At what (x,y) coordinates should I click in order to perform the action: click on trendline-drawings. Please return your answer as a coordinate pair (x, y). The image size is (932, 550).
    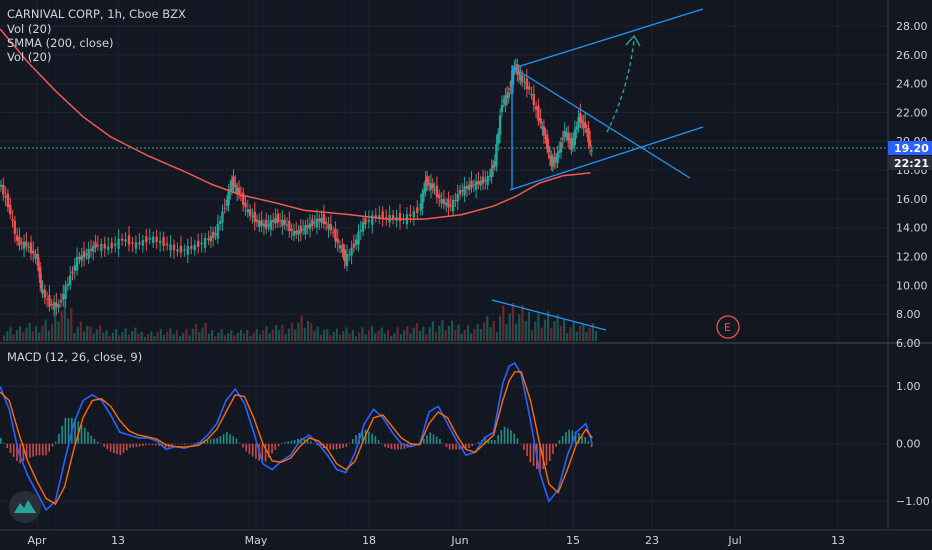
    Looking at the image, I should click on (597, 169).